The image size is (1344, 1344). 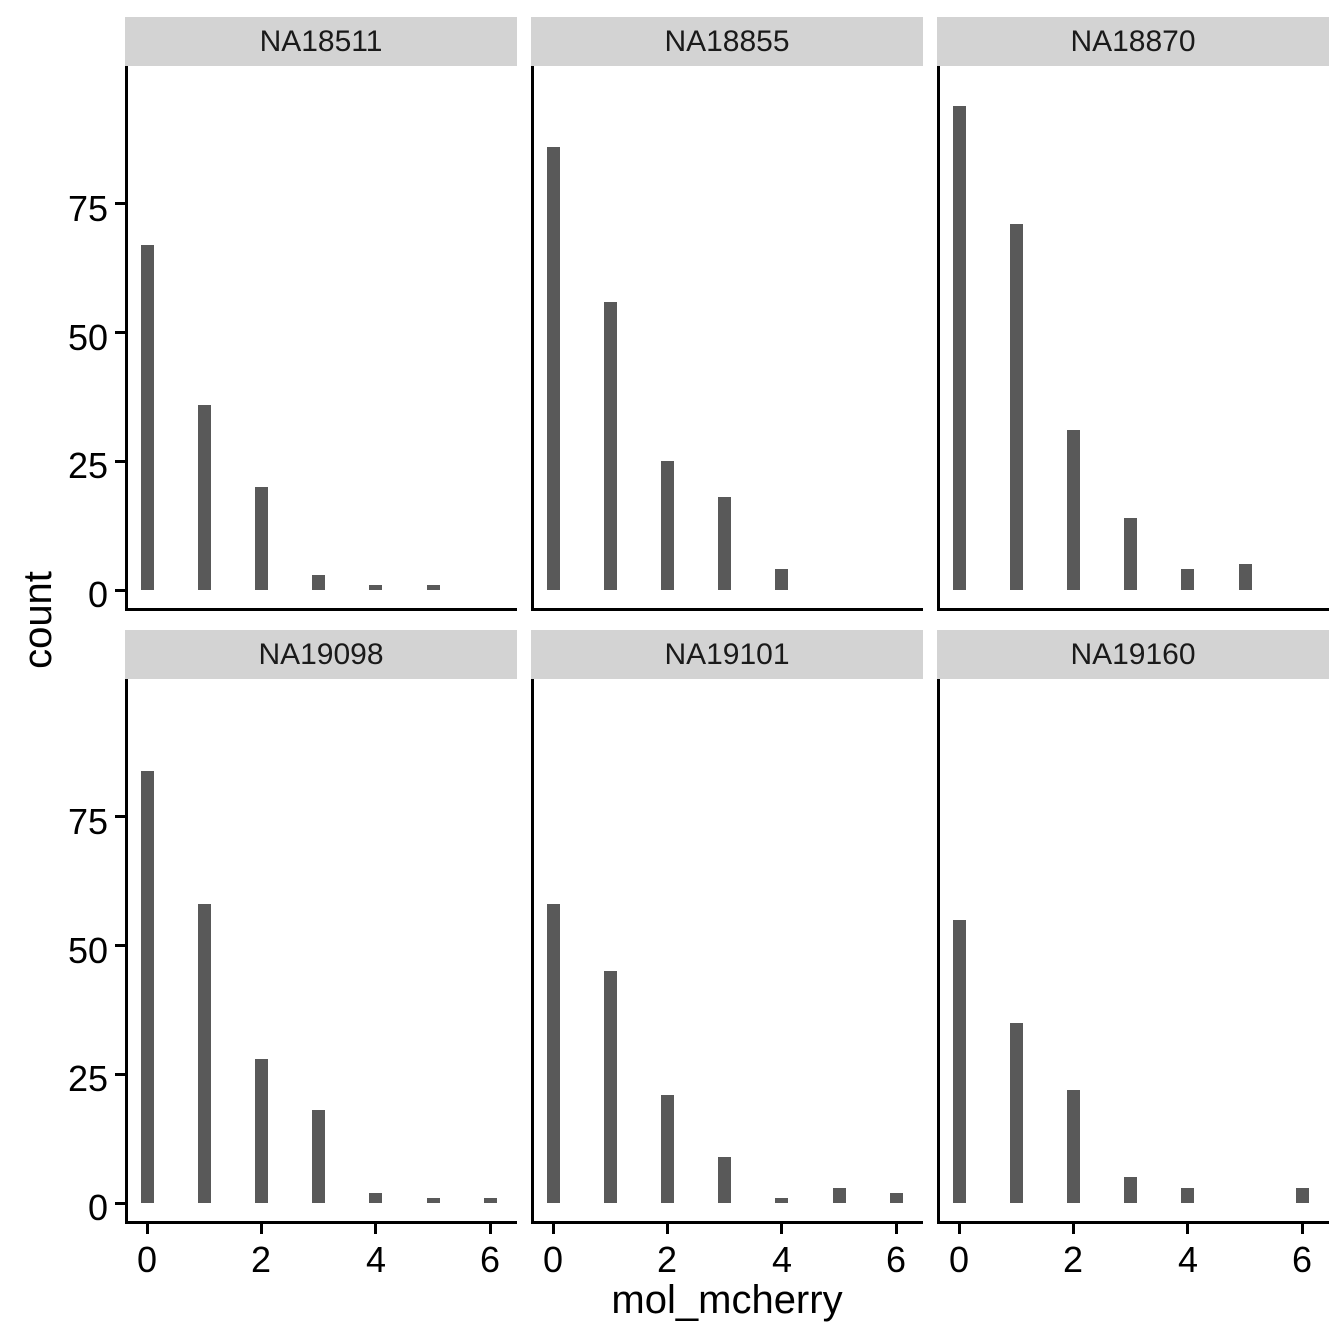 I want to click on x-axis-title: mol_mcherry, so click(x=727, y=1300).